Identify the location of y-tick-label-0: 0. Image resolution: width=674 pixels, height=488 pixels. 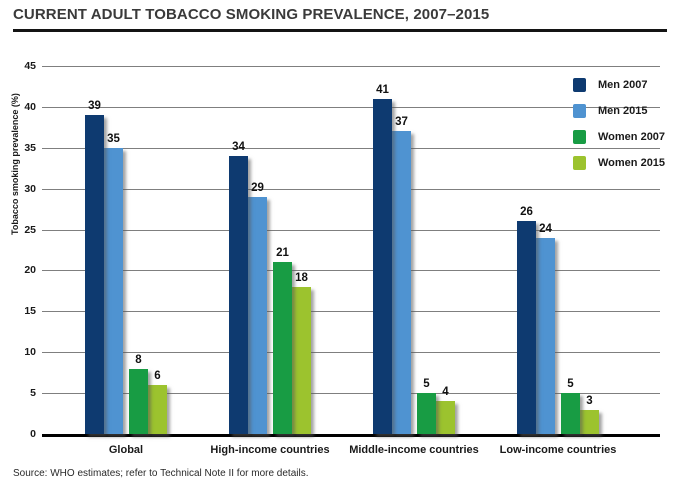
(33, 434).